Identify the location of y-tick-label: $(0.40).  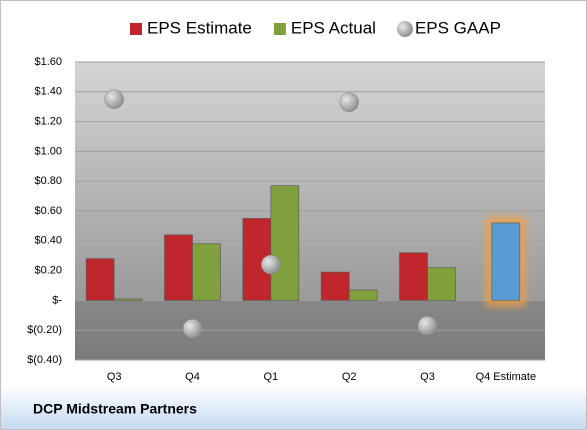
(44, 360).